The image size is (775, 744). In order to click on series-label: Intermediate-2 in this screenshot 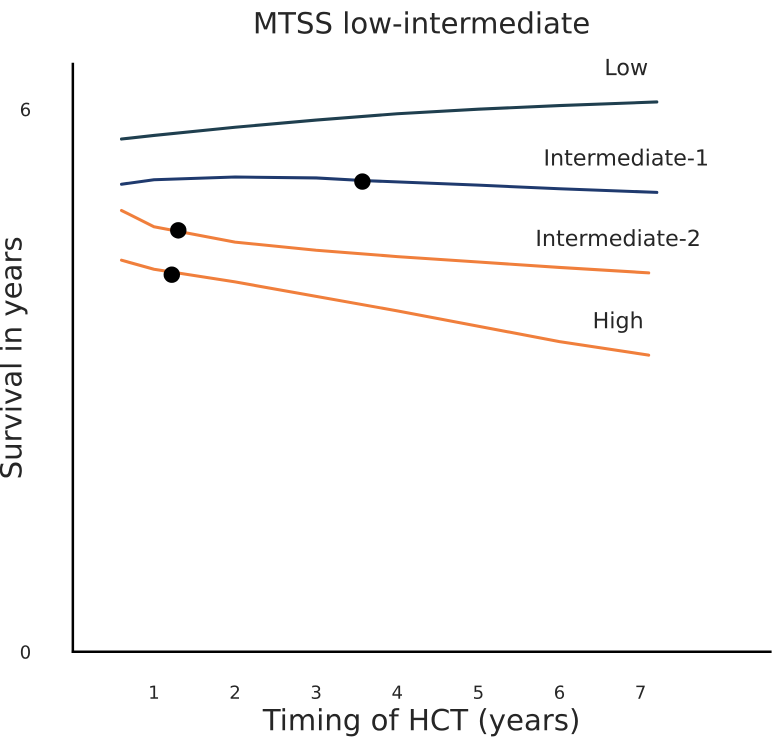, I will do `click(618, 237)`.